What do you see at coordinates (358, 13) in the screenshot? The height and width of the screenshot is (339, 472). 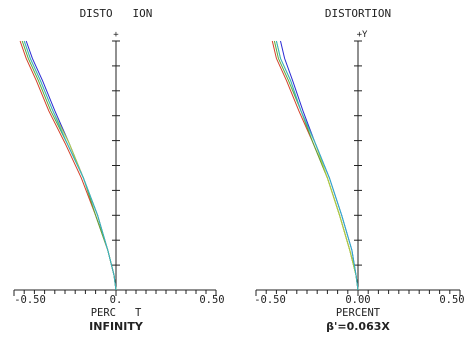 I see `panel-title: DISTORTION` at bounding box center [358, 13].